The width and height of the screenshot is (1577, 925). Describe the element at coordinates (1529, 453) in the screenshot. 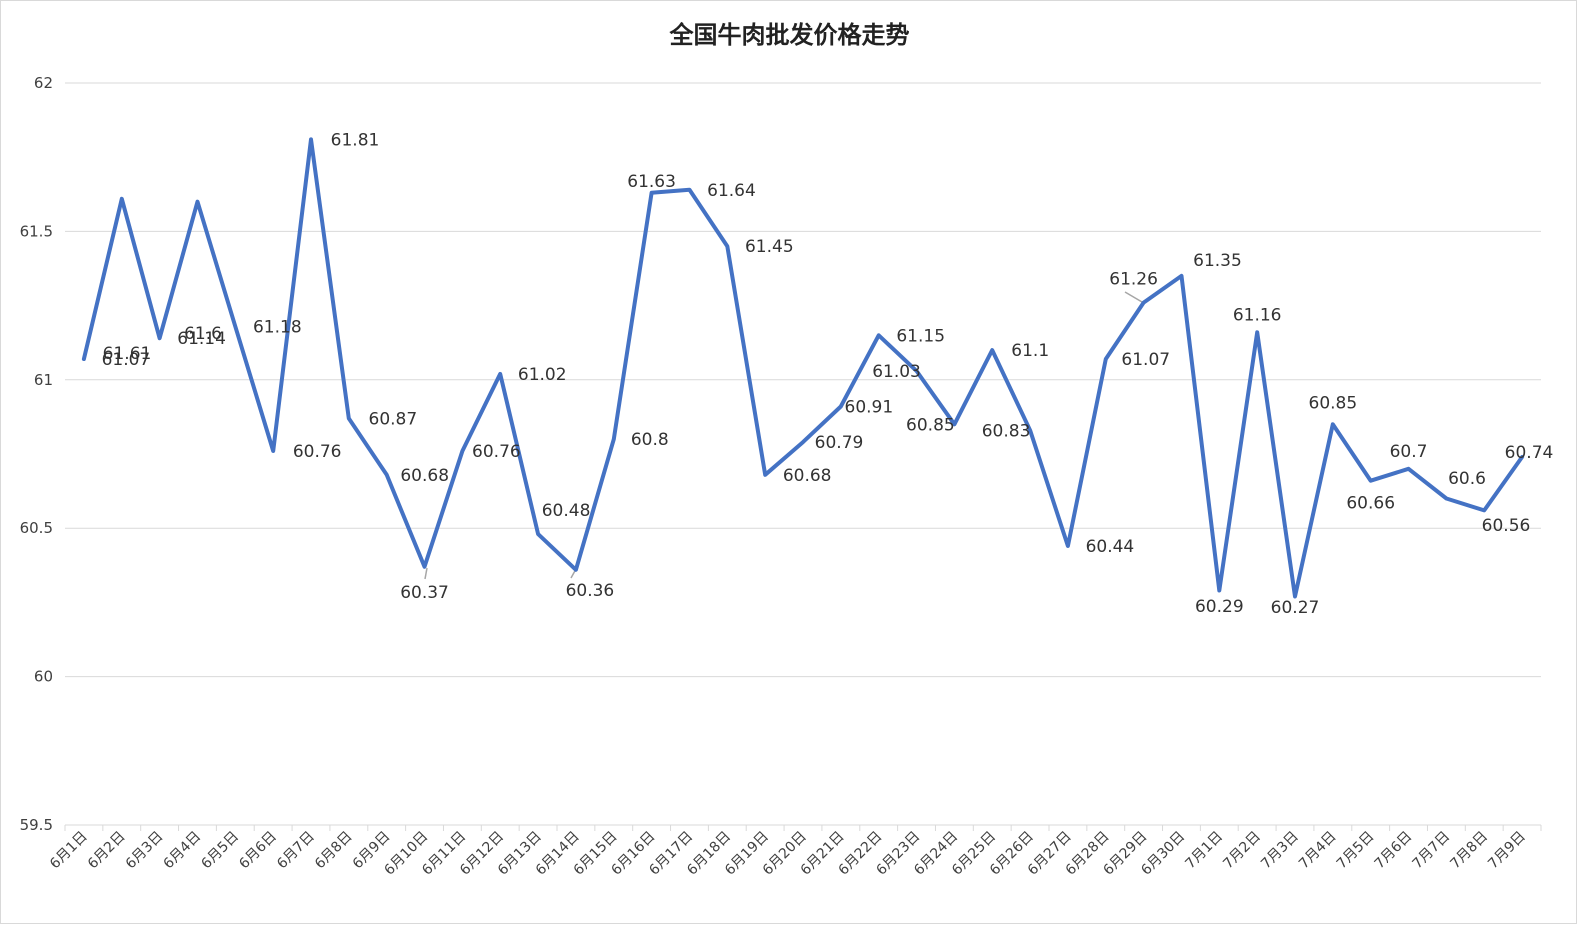

I see `data-label: 60.74` at that location.